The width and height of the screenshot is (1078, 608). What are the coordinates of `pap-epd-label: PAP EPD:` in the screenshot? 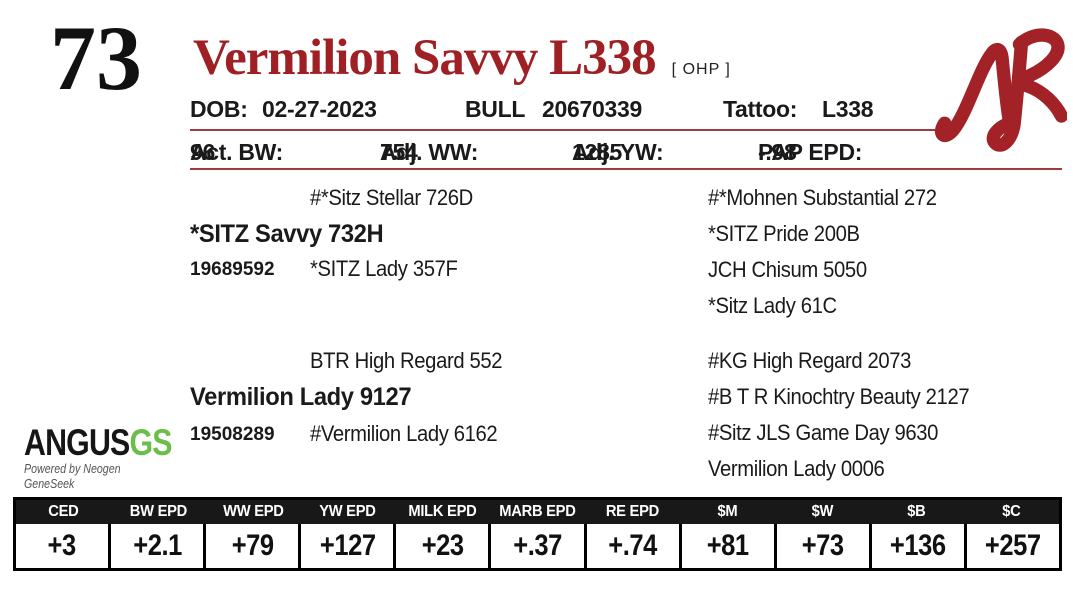 It's located at (810, 152).